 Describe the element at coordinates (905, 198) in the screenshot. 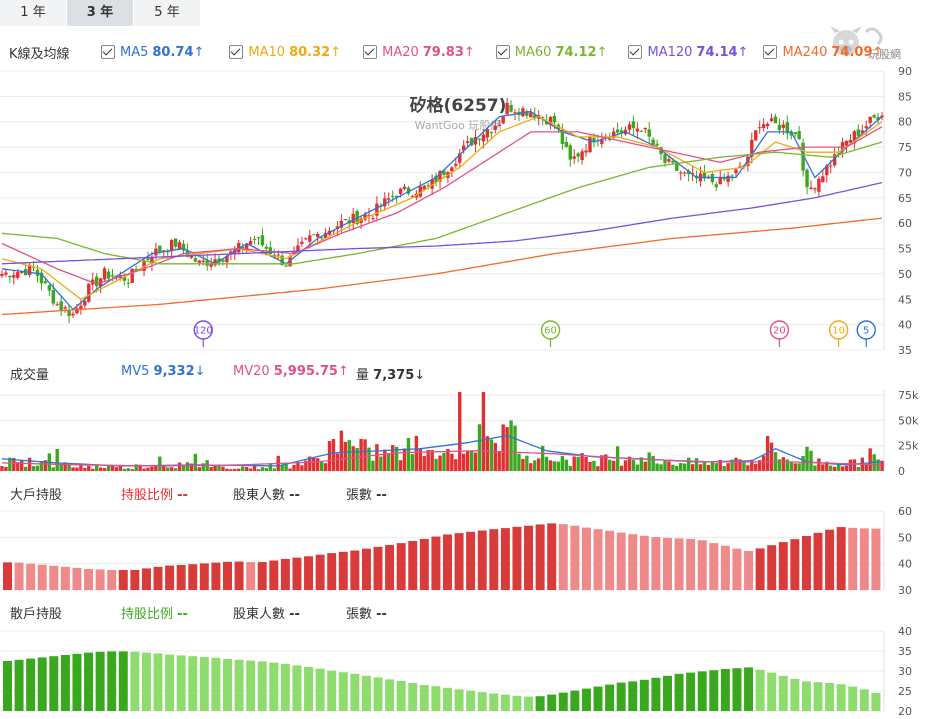

I see `y-tick-label: 65` at that location.